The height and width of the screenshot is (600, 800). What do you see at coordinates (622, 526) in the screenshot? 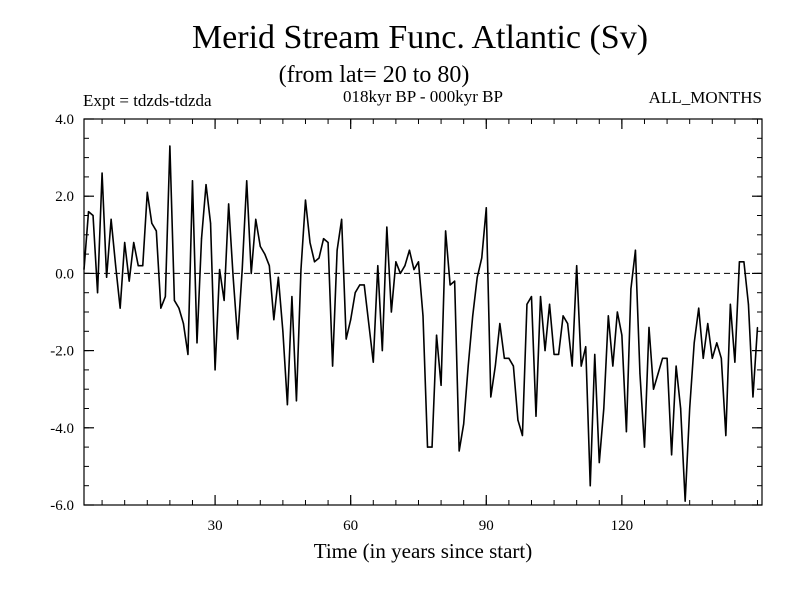
I see `x-tick-label: 120` at bounding box center [622, 526].